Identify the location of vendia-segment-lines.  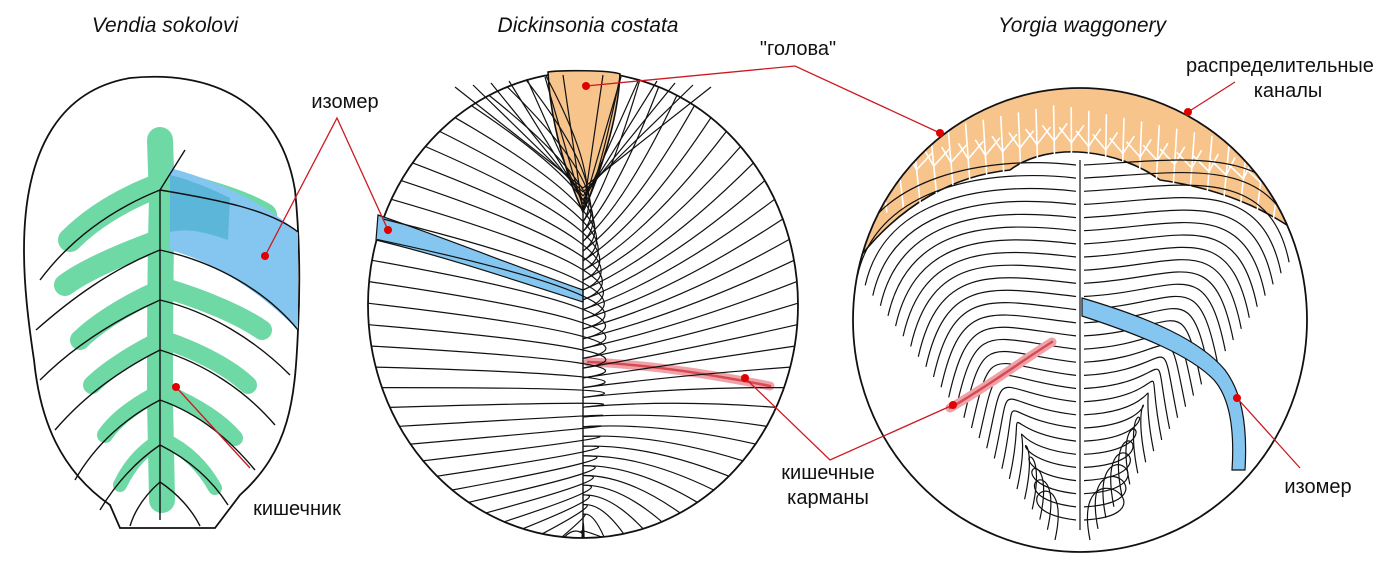
(167, 338).